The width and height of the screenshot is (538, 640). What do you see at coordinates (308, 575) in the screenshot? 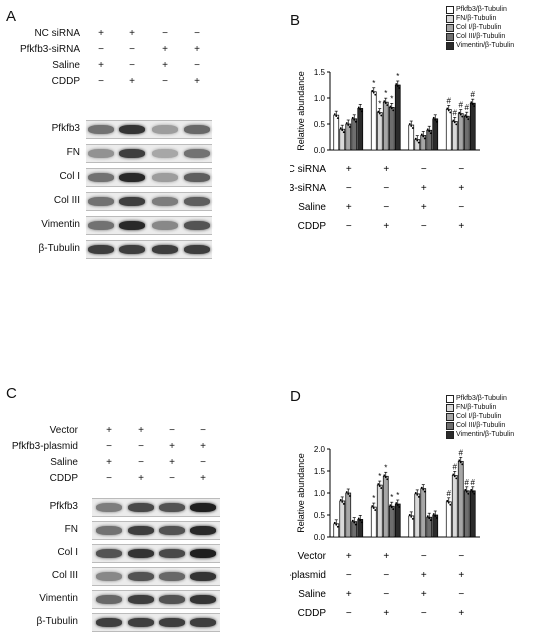
I see `condition-label: Pfkfb3-plasmid` at bounding box center [308, 575].